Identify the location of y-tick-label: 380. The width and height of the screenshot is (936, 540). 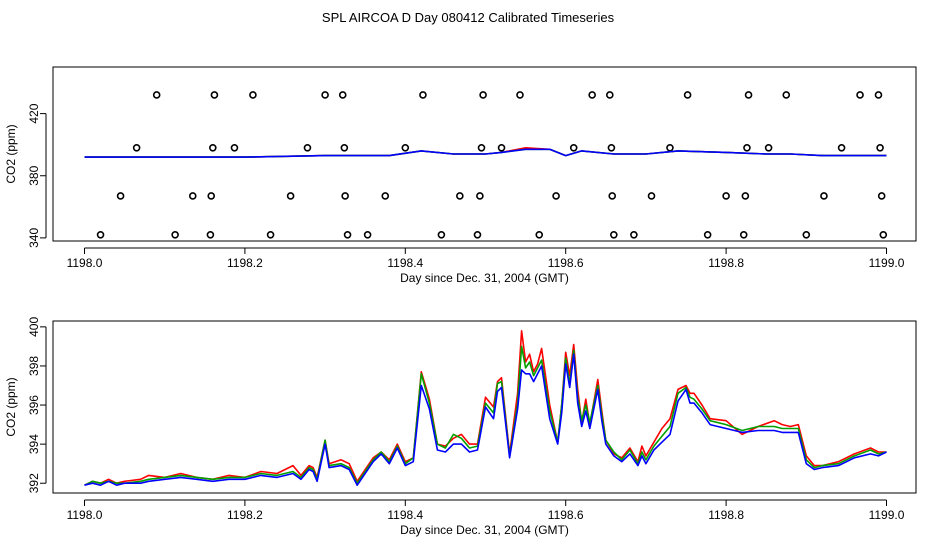
(34, 175).